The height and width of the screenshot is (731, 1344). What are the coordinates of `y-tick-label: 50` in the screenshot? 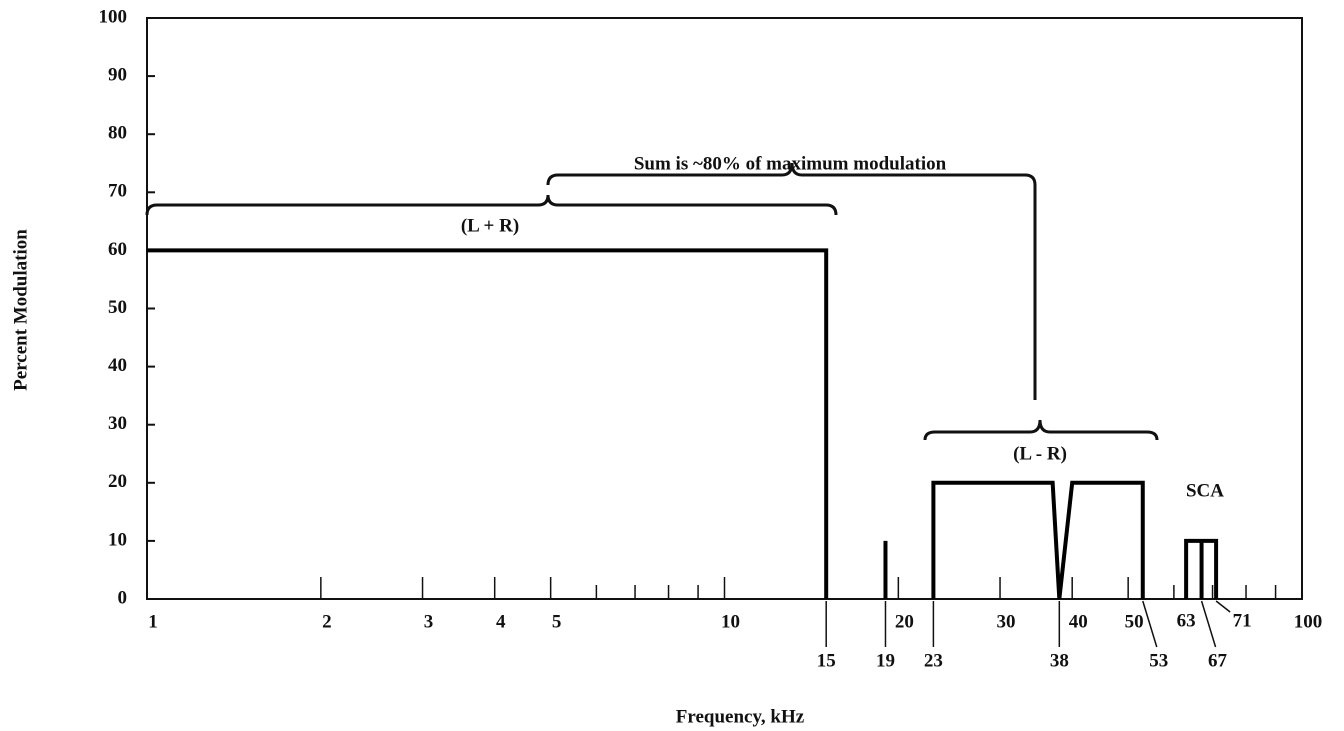 It's located at (117, 307).